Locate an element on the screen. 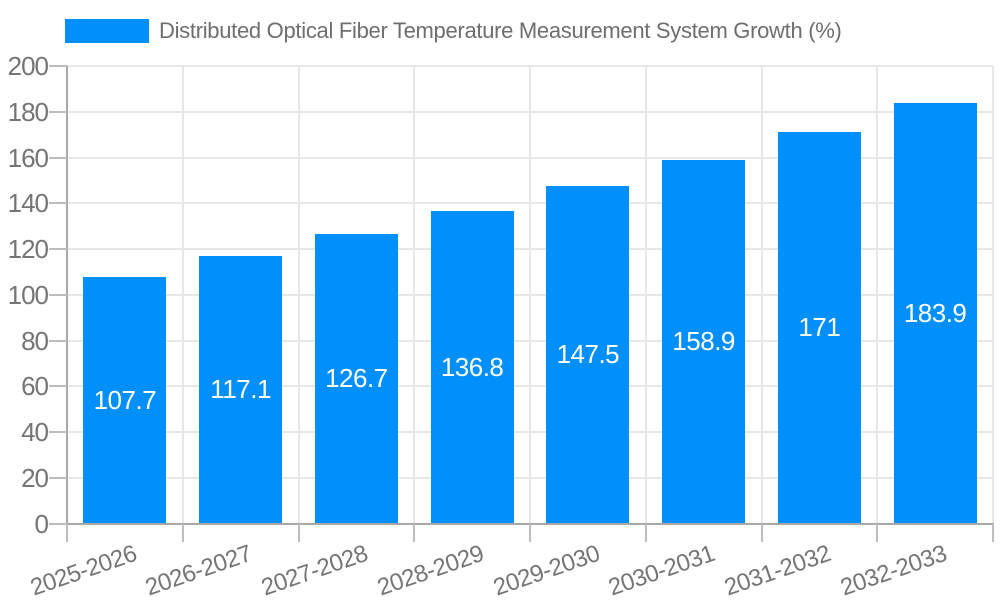 Image resolution: width=1000 pixels, height=600 pixels. y-axis-tick-label: 80 is located at coordinates (35, 340).